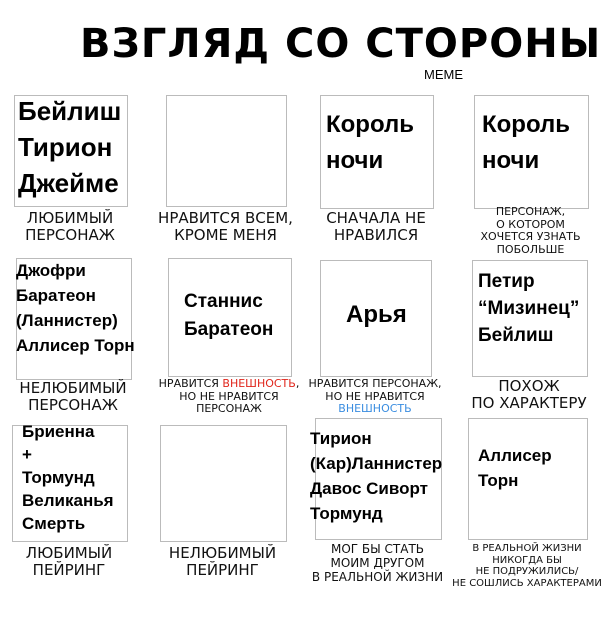 The height and width of the screenshot is (619, 615). What do you see at coordinates (223, 301) in the screenshot?
I see `slot-text-line: Станнис` at bounding box center [223, 301].